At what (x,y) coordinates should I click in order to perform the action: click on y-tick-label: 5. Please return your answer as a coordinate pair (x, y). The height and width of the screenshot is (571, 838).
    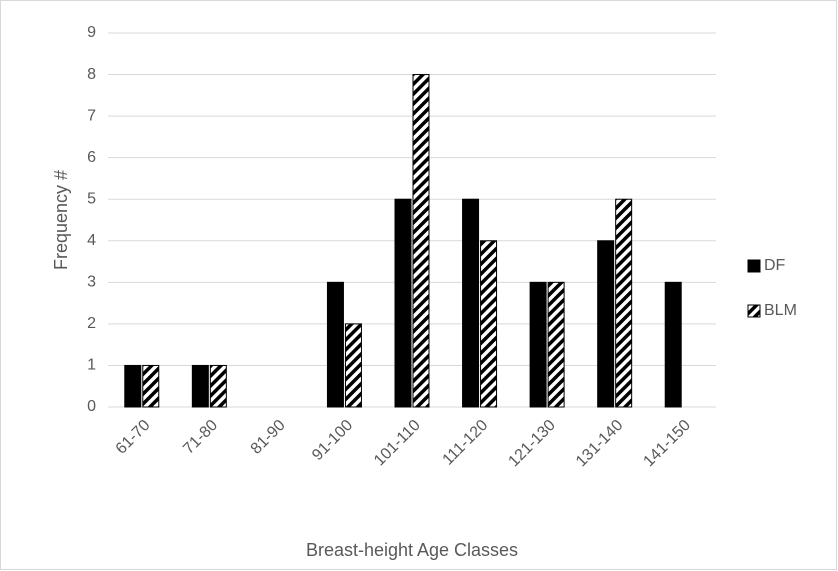
    Looking at the image, I should click on (91, 198).